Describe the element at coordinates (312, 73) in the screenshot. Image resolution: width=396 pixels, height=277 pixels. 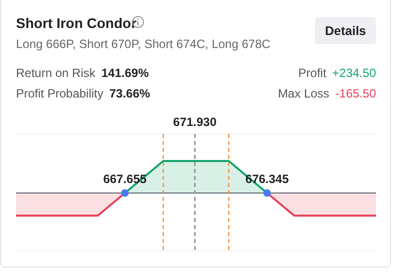
I see `text: Profit` at that location.